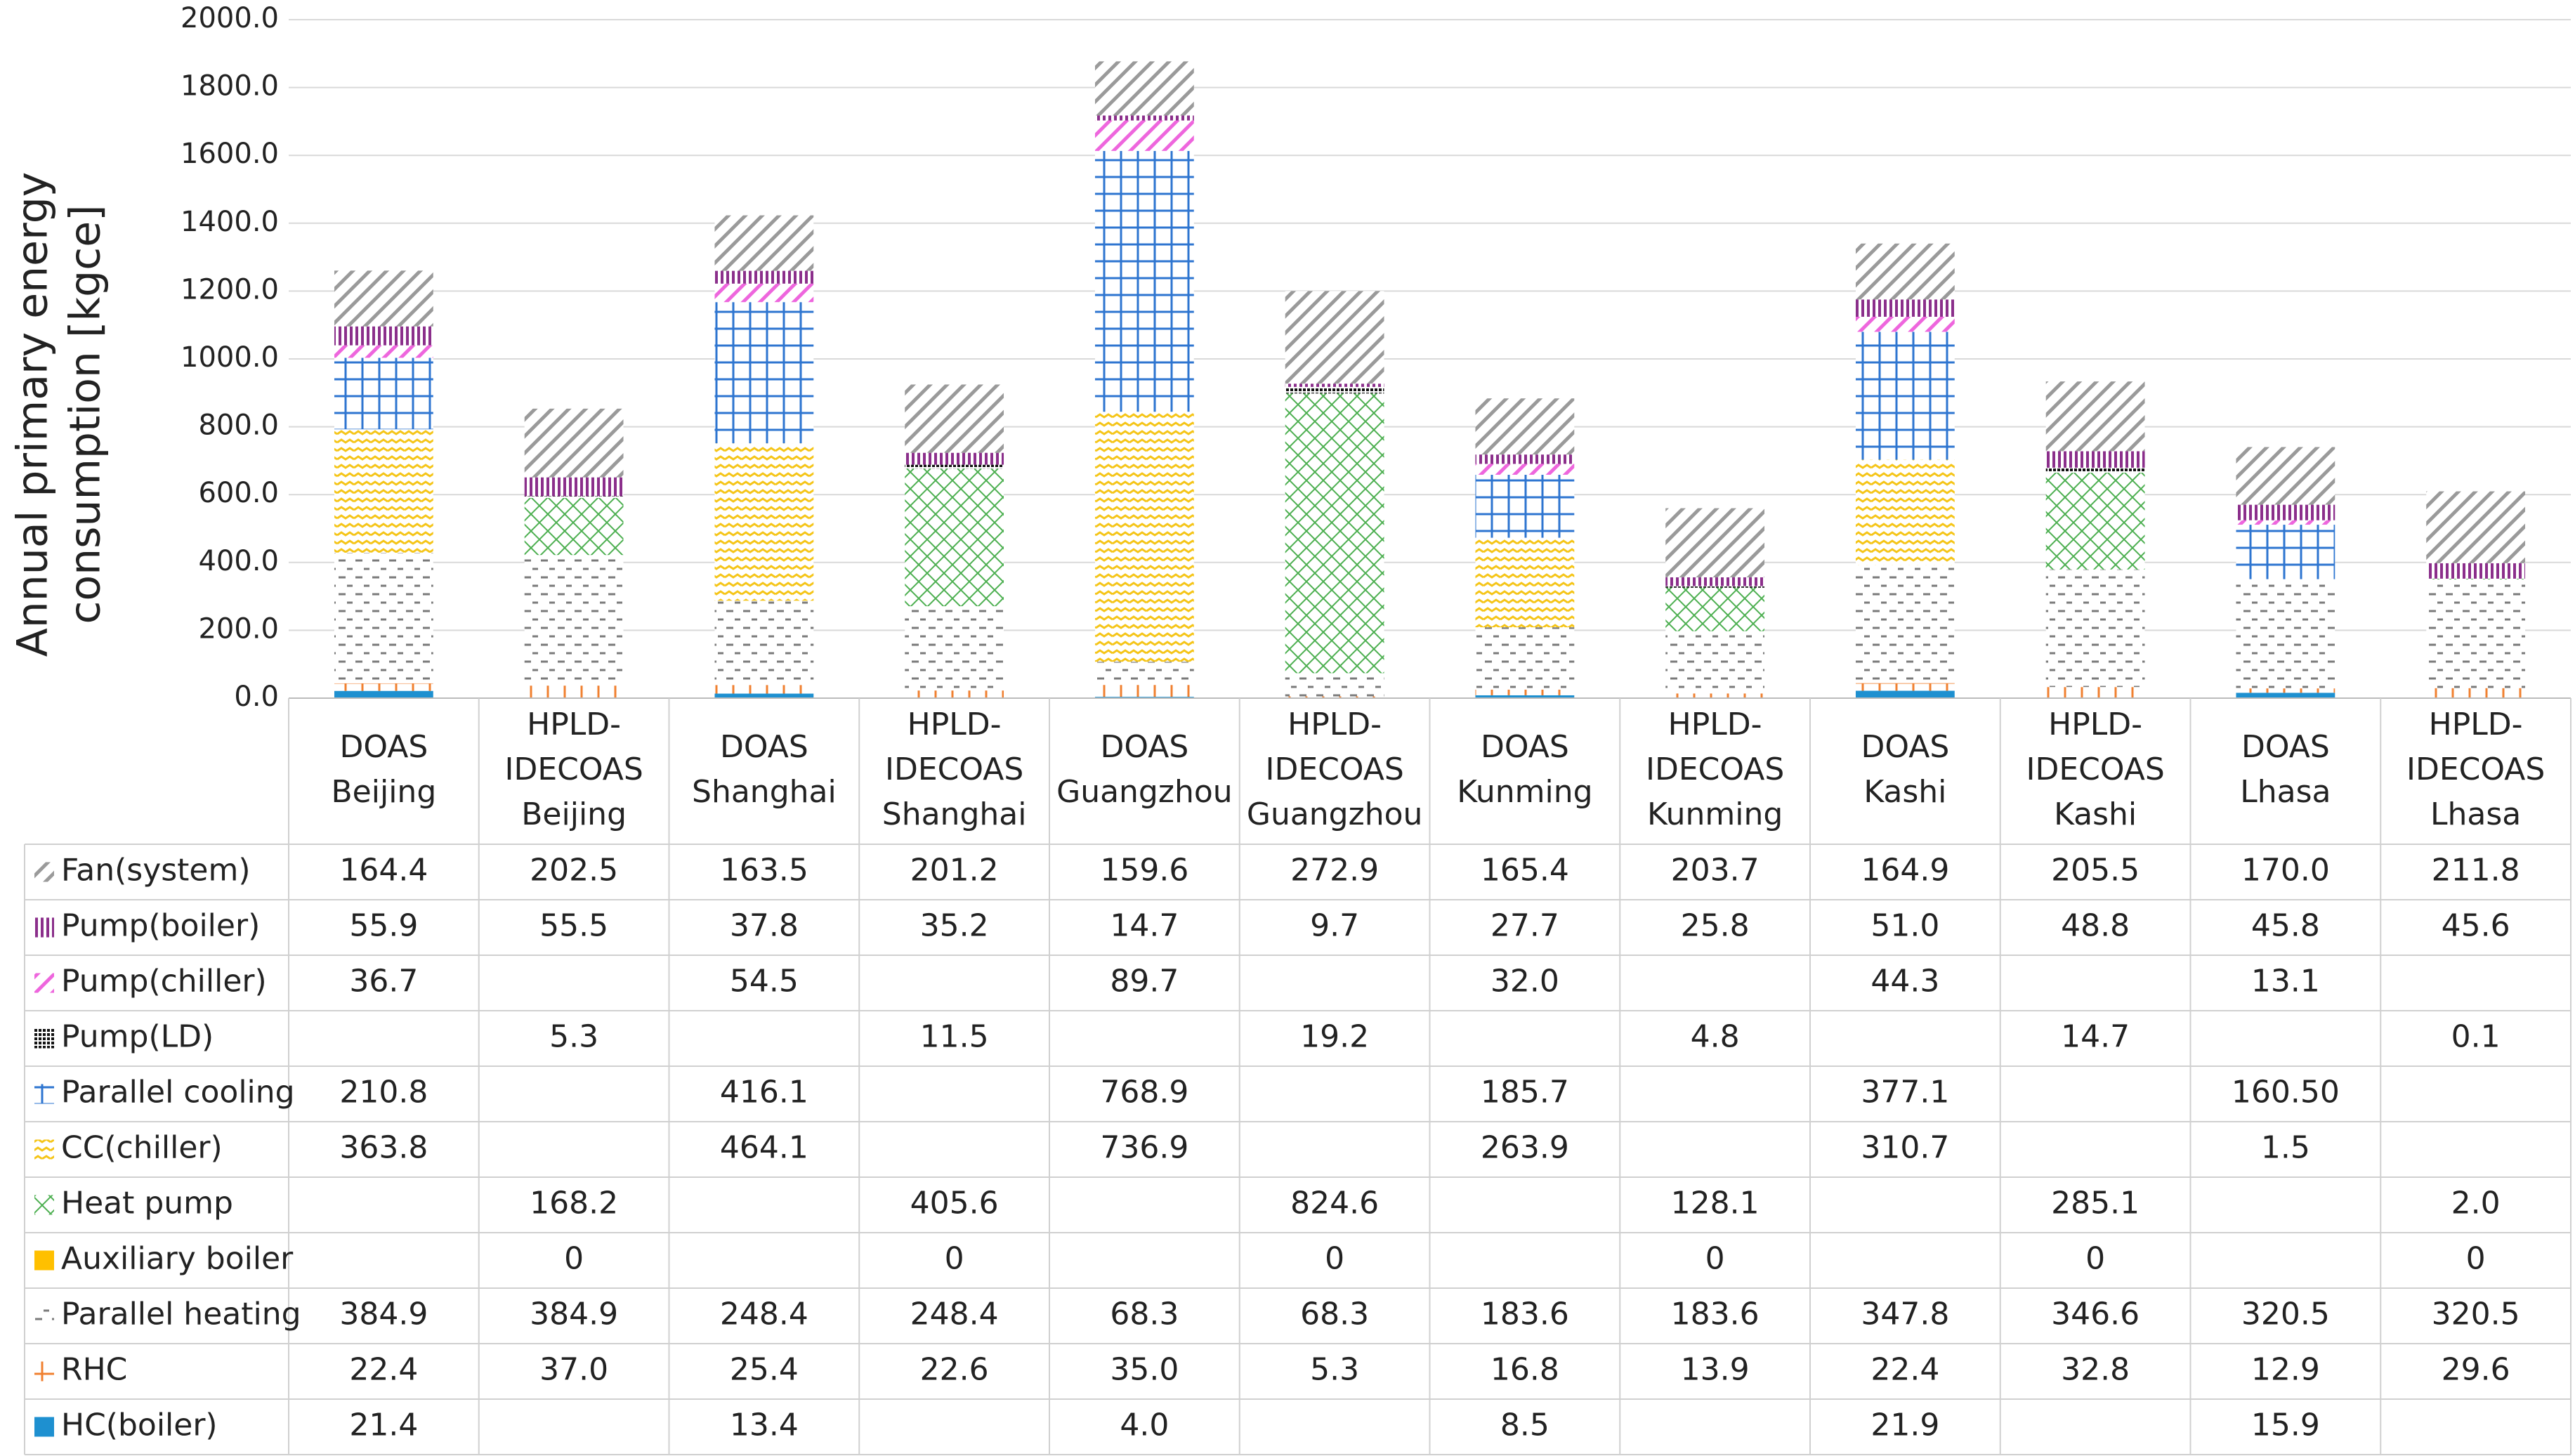 The height and width of the screenshot is (1456, 2575). Describe the element at coordinates (1905, 1315) in the screenshot. I see `table-cell: 347.8` at that location.